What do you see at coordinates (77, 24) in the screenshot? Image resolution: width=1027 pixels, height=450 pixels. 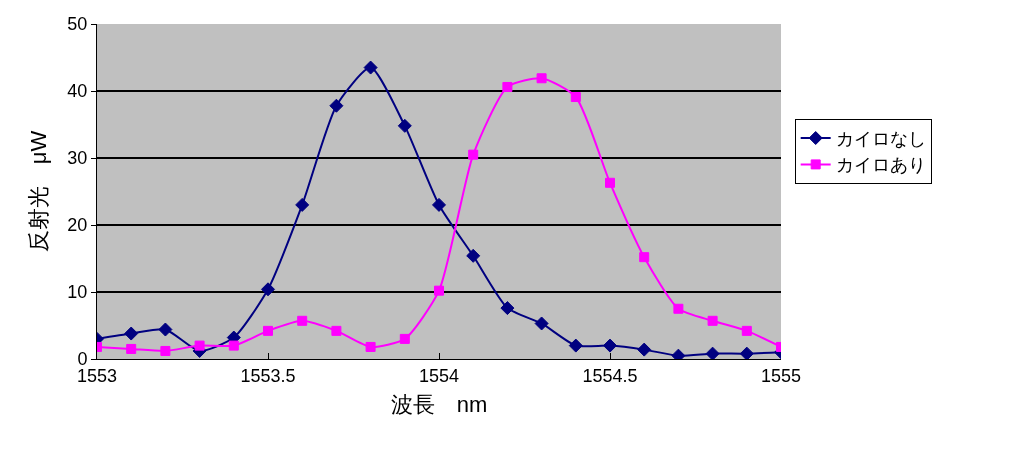 I see `y-tick-label: 50` at bounding box center [77, 24].